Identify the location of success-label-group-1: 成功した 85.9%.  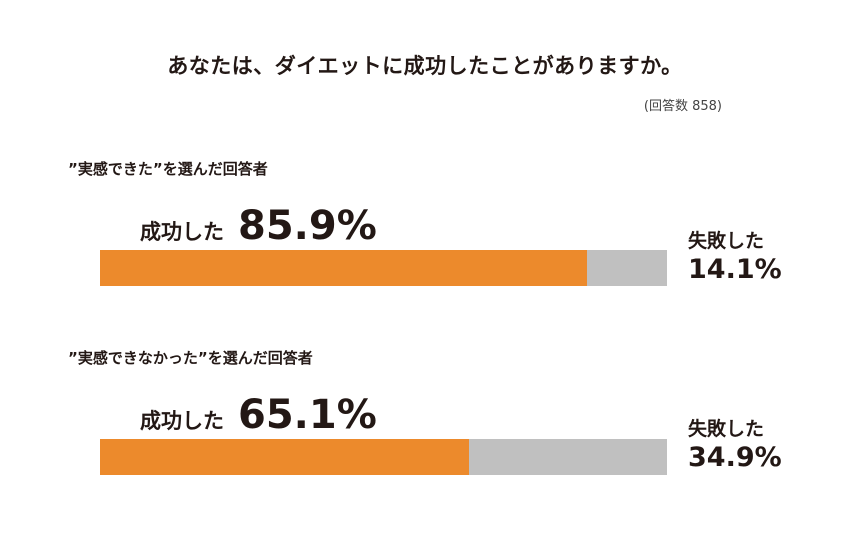
(258, 226).